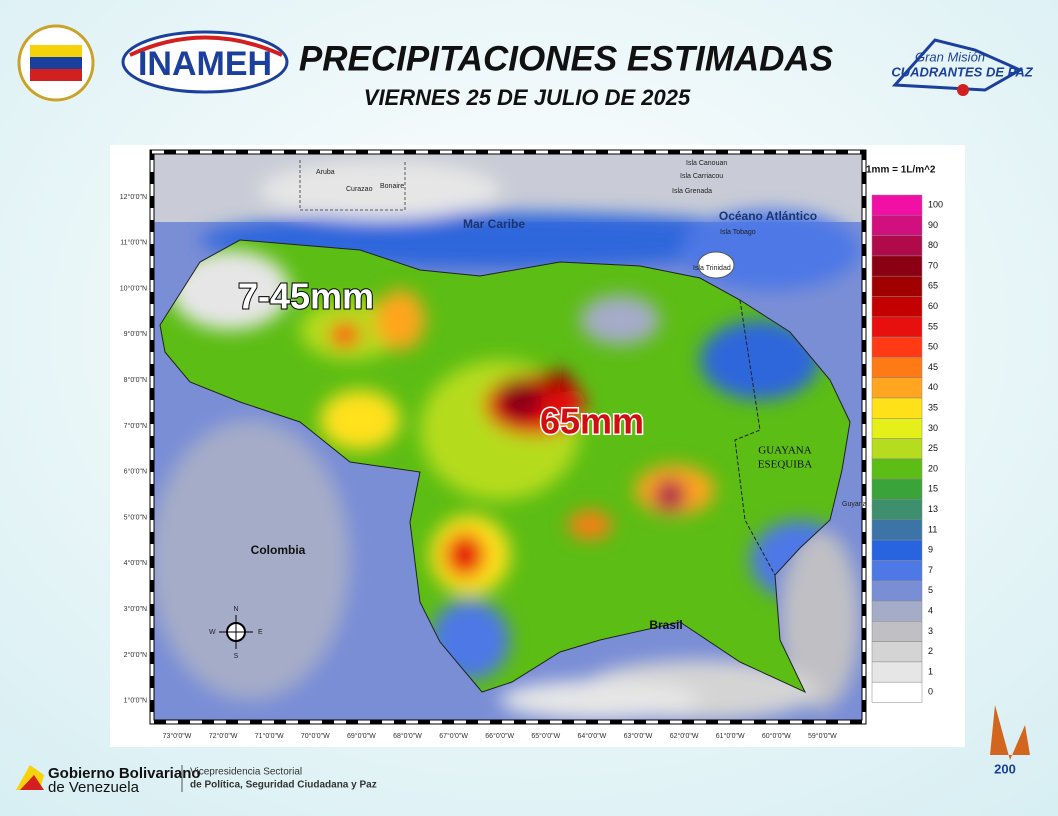 The height and width of the screenshot is (816, 1058). What do you see at coordinates (135, 380) in the screenshot?
I see `lat-label: 8°0'0"N` at bounding box center [135, 380].